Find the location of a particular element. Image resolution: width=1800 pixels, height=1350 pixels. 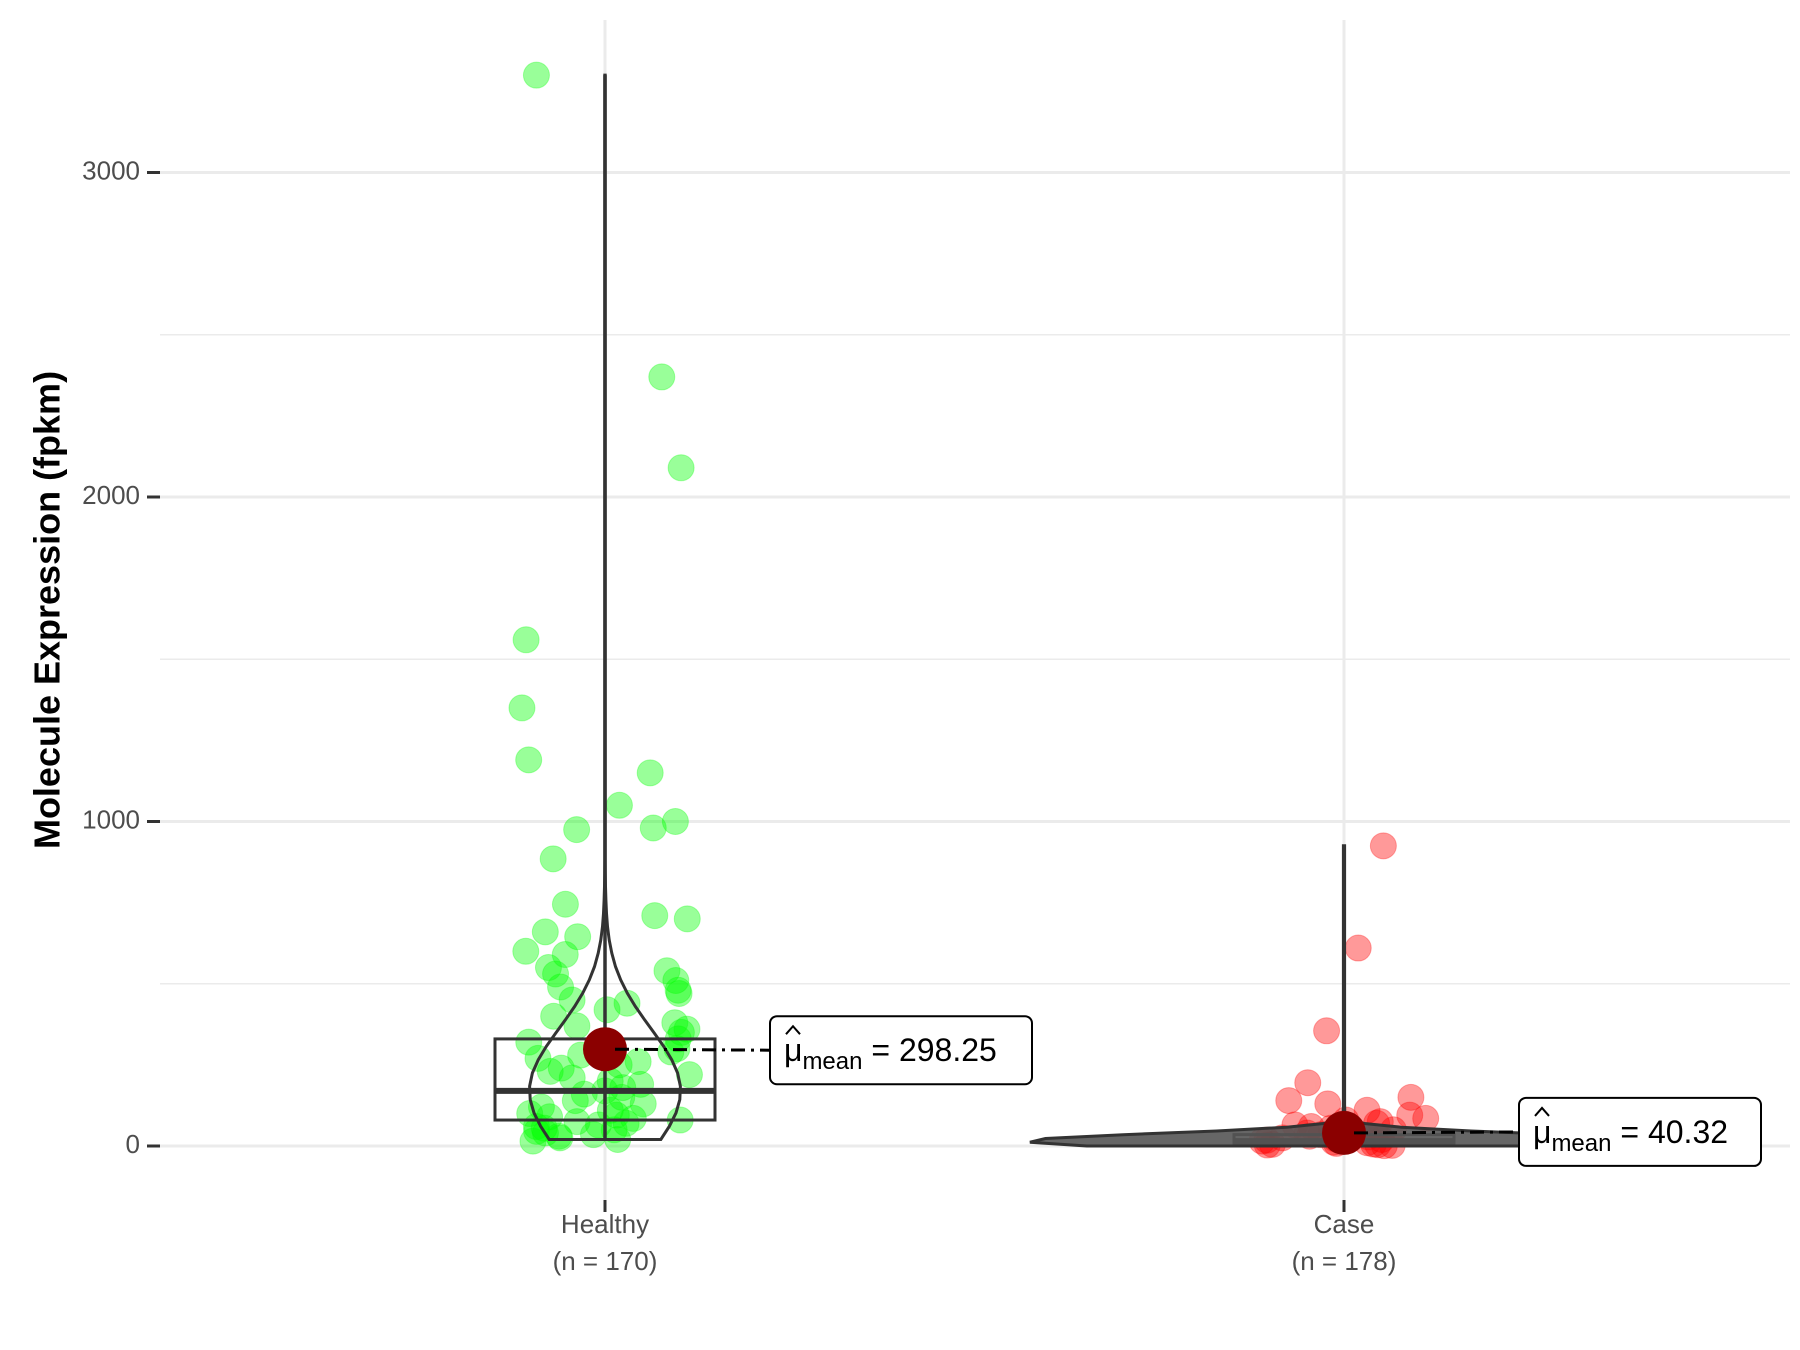

mean-label: μmean = 40.32 is located at coordinates (1630, 1135).